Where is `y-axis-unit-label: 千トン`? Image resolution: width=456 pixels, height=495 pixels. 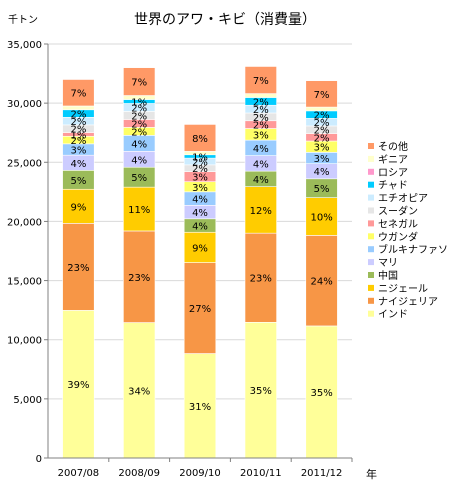
y-axis-unit-label: 千トン is located at coordinates (23, 20).